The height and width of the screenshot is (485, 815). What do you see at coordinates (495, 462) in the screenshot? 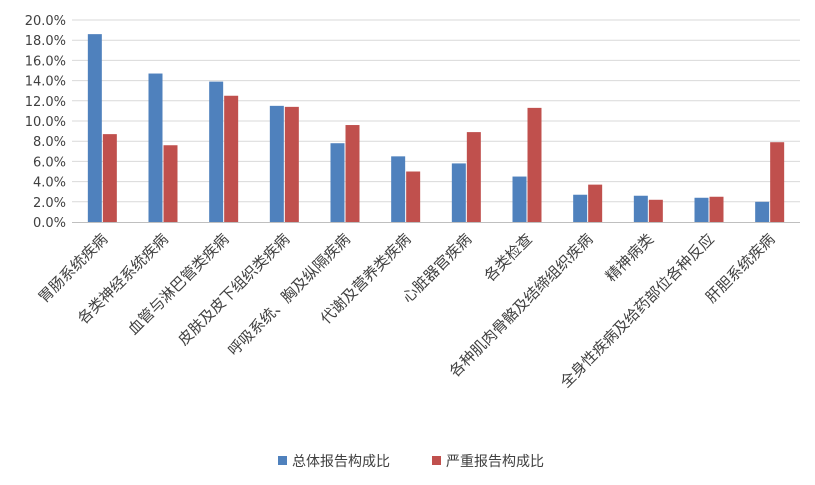
I see `legend-label: 严重报告构成比` at bounding box center [495, 462].